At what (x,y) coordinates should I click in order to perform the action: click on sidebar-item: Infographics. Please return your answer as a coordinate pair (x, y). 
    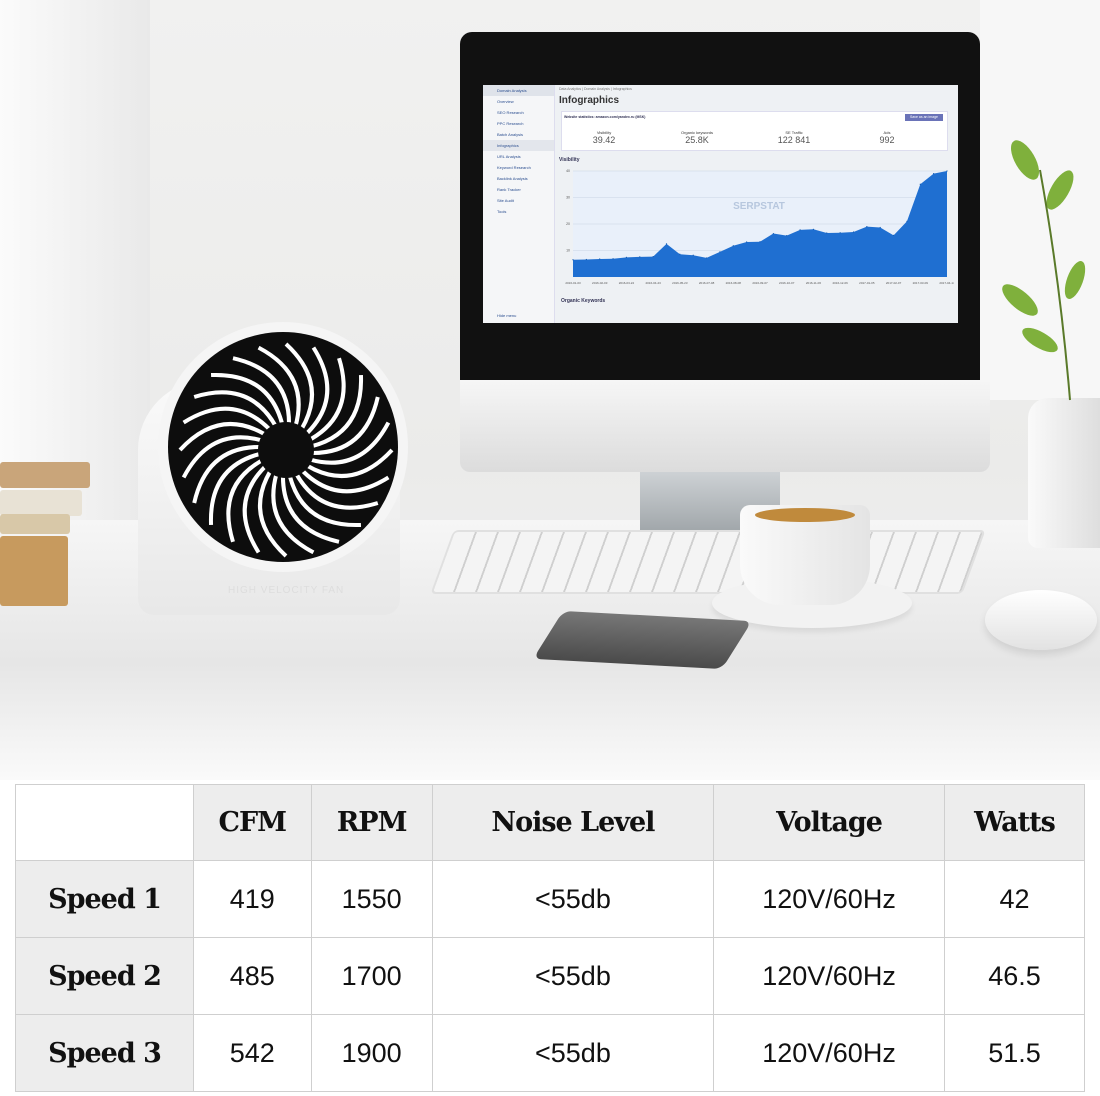
    Looking at the image, I should click on (518, 145).